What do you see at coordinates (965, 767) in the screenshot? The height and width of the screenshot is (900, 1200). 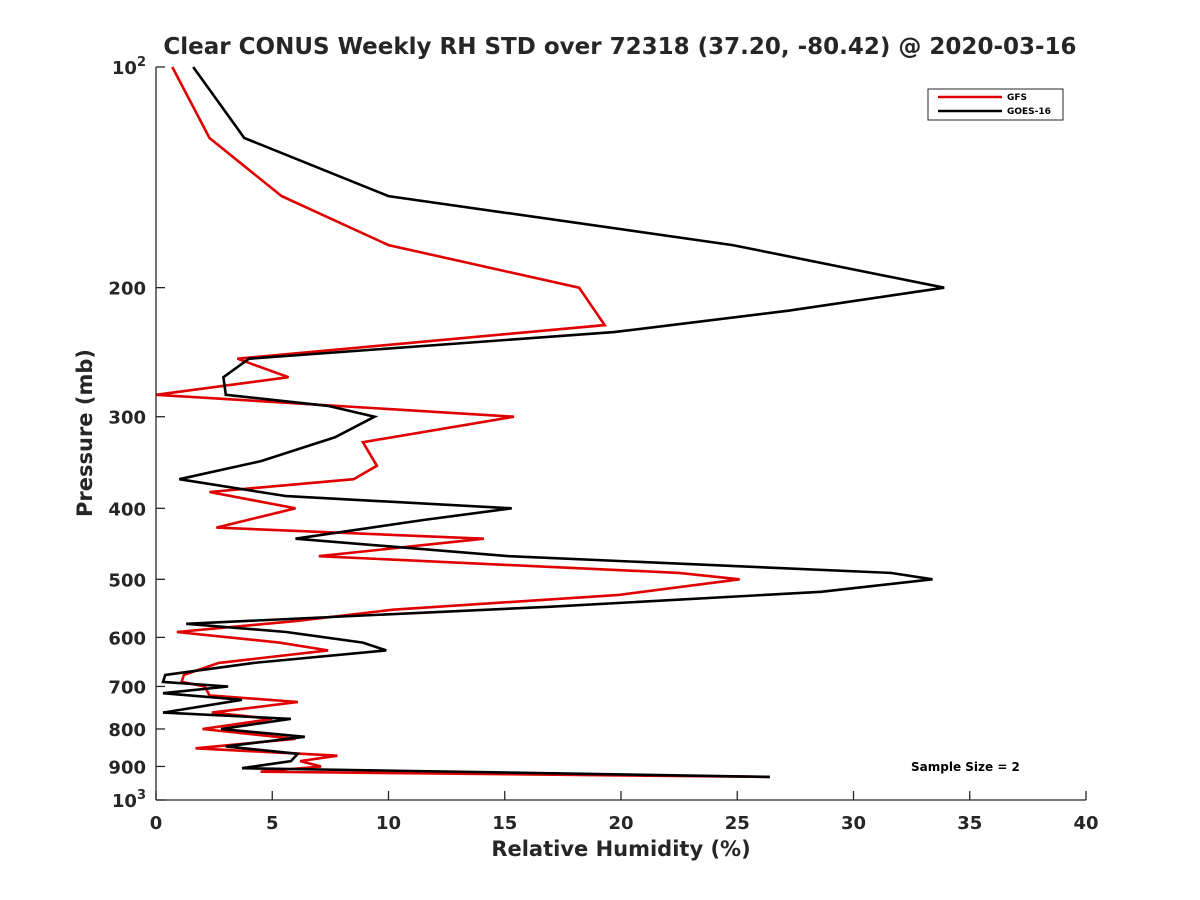 I see `sample-size-annotation: Sample Size = 2` at bounding box center [965, 767].